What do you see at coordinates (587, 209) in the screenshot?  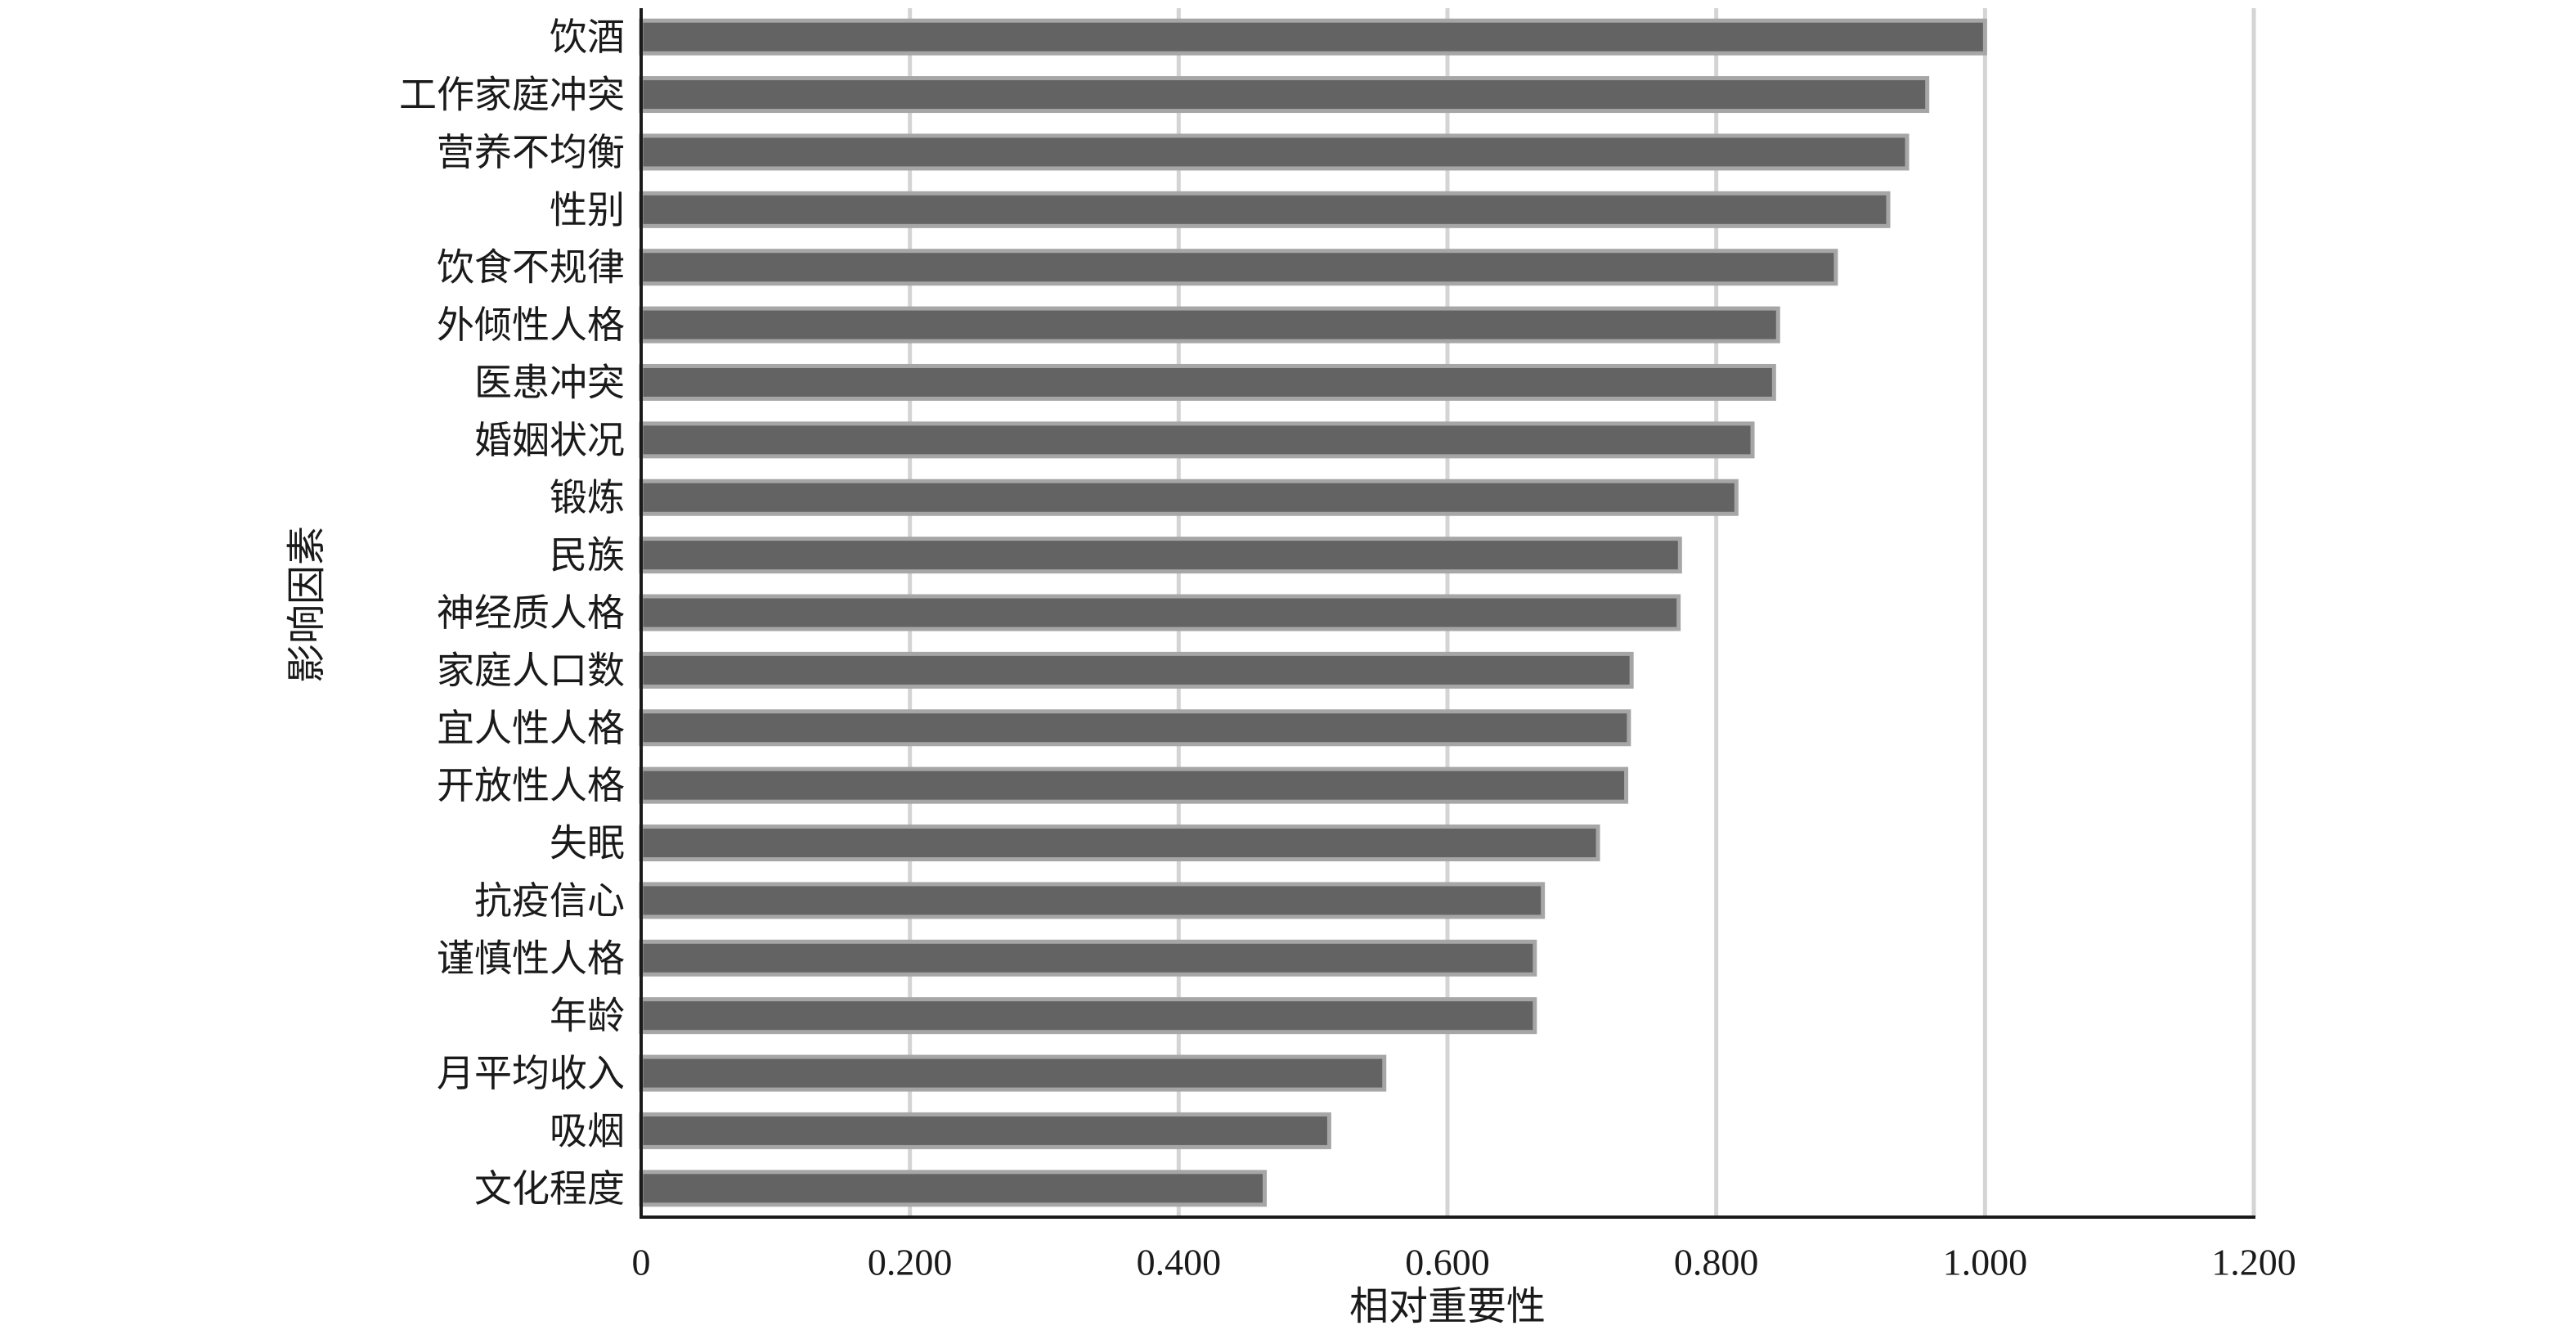 I see `category-label: 性别` at bounding box center [587, 209].